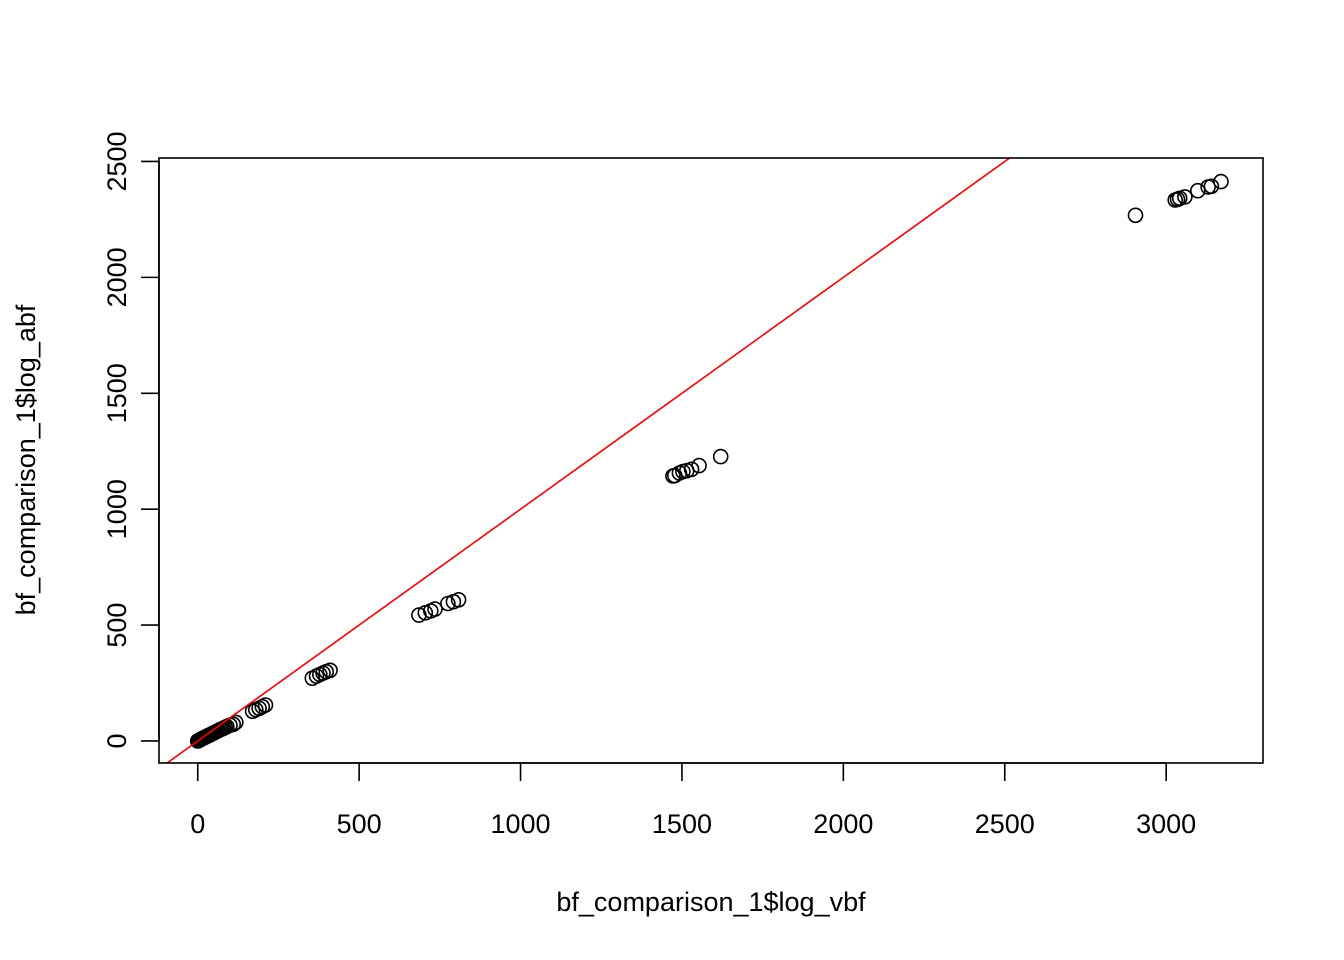 The image size is (1344, 960). Describe the element at coordinates (131, 439) in the screenshot. I see `y-axis: 0 500 1000 1500 2000 2500` at that location.